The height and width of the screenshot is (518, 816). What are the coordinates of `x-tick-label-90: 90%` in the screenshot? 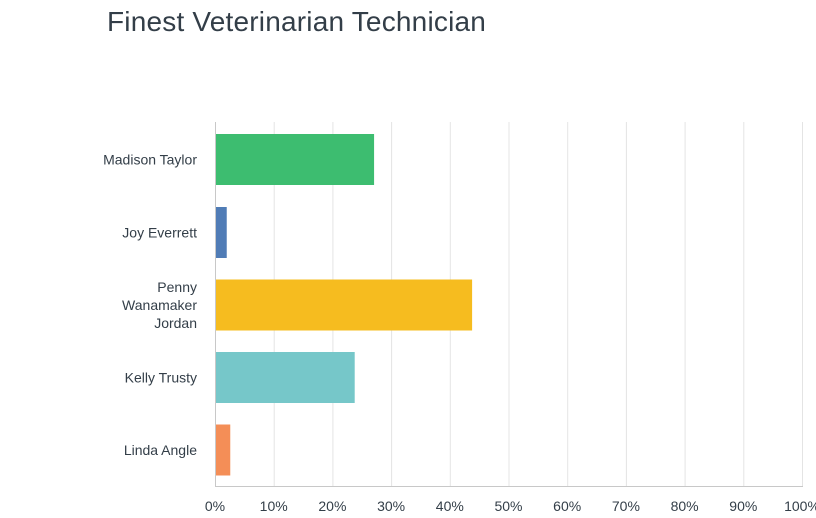 It's located at (743, 506).